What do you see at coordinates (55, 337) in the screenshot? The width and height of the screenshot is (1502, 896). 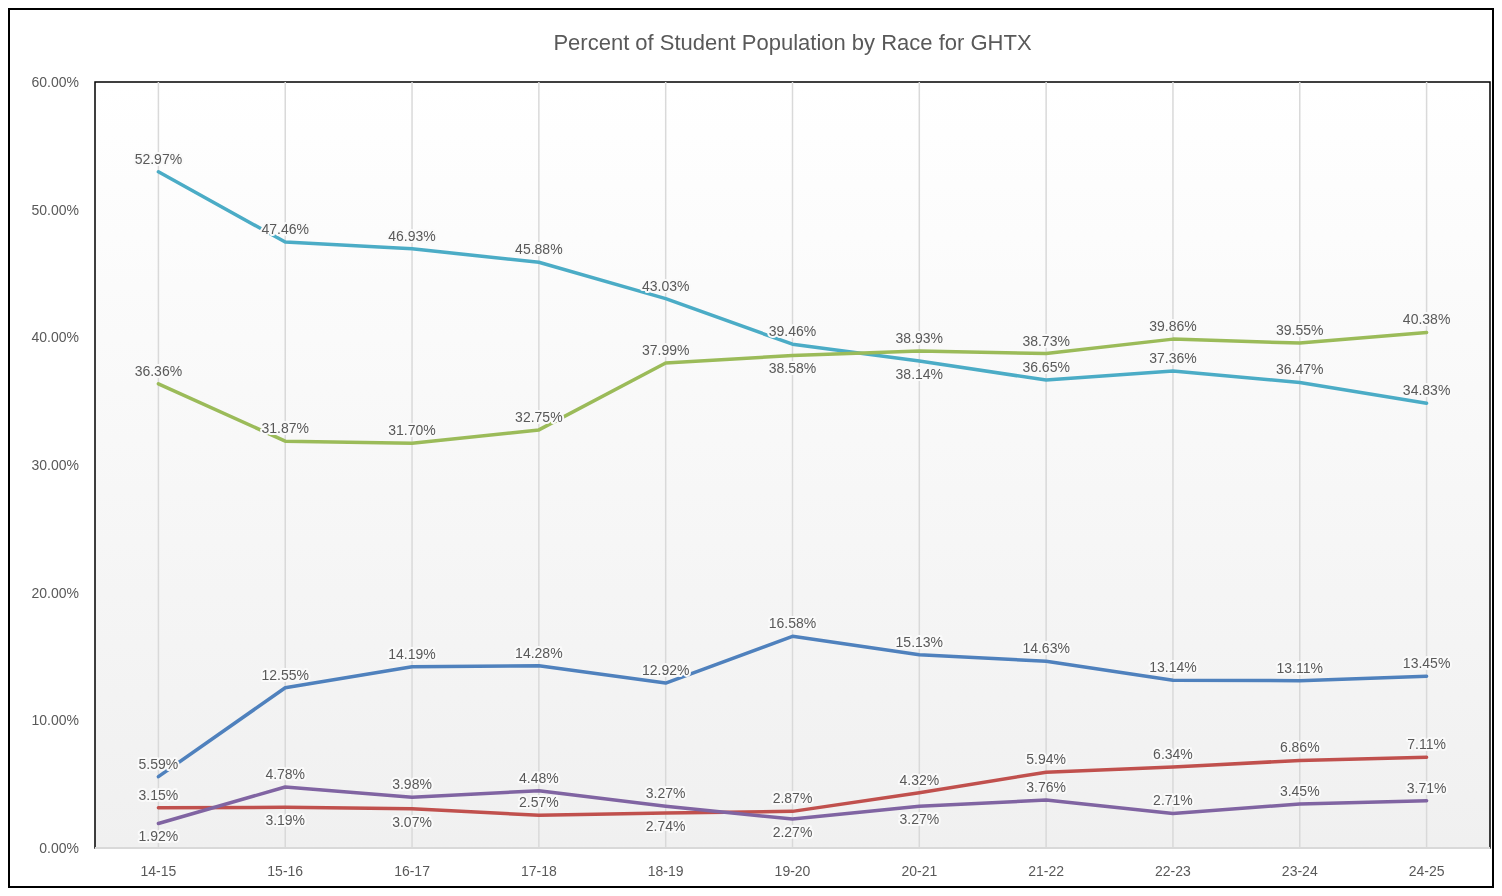 I see `y-tick-label: 40.00%` at bounding box center [55, 337].